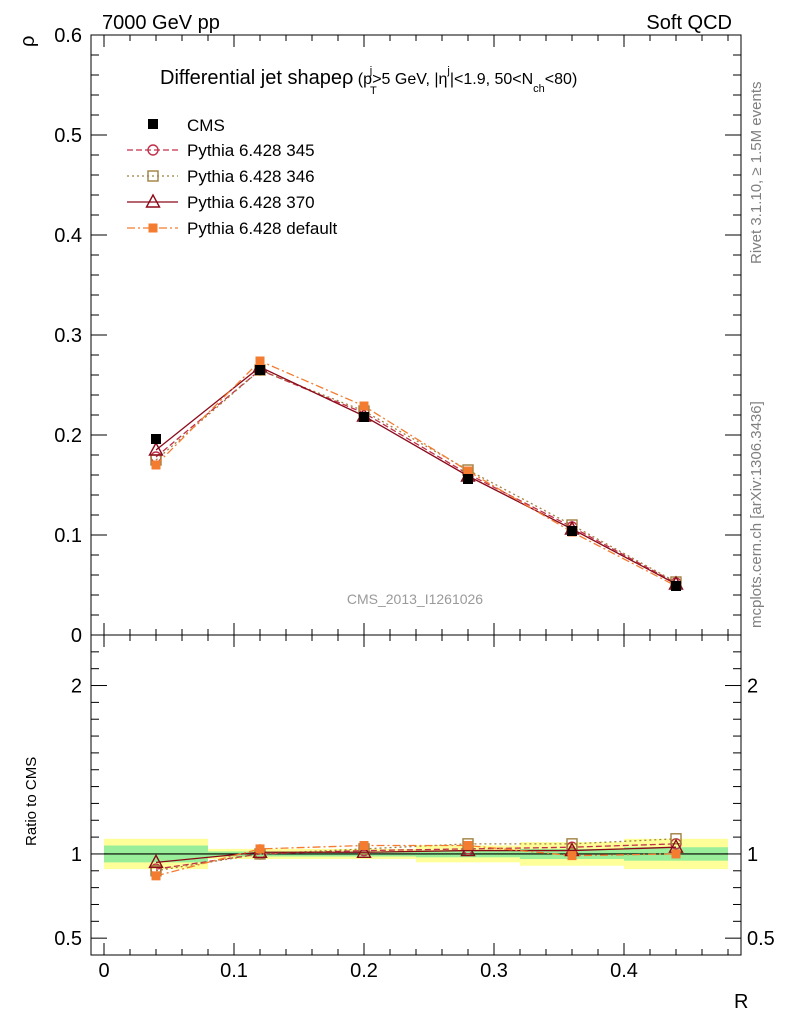  I want to click on ratio-tick-label: 0.5, so click(68, 939).